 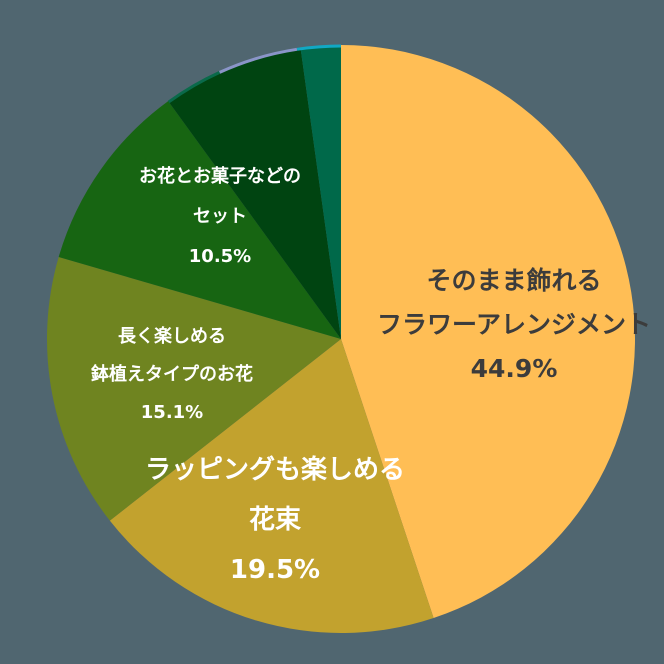 I want to click on label-flower-sweets-set: お花とお菓子などの セット 10.5%, so click(x=220, y=216).